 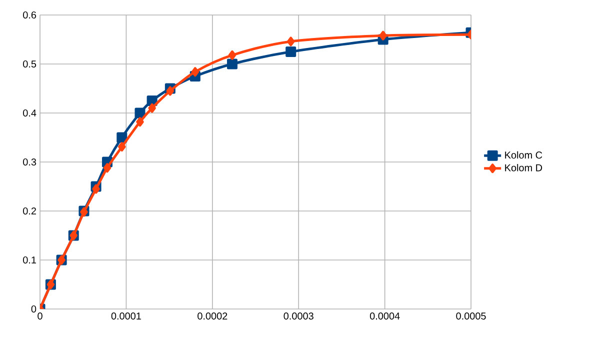 What do you see at coordinates (299, 316) in the screenshot?
I see `x-tick-label: 0.0003` at bounding box center [299, 316].